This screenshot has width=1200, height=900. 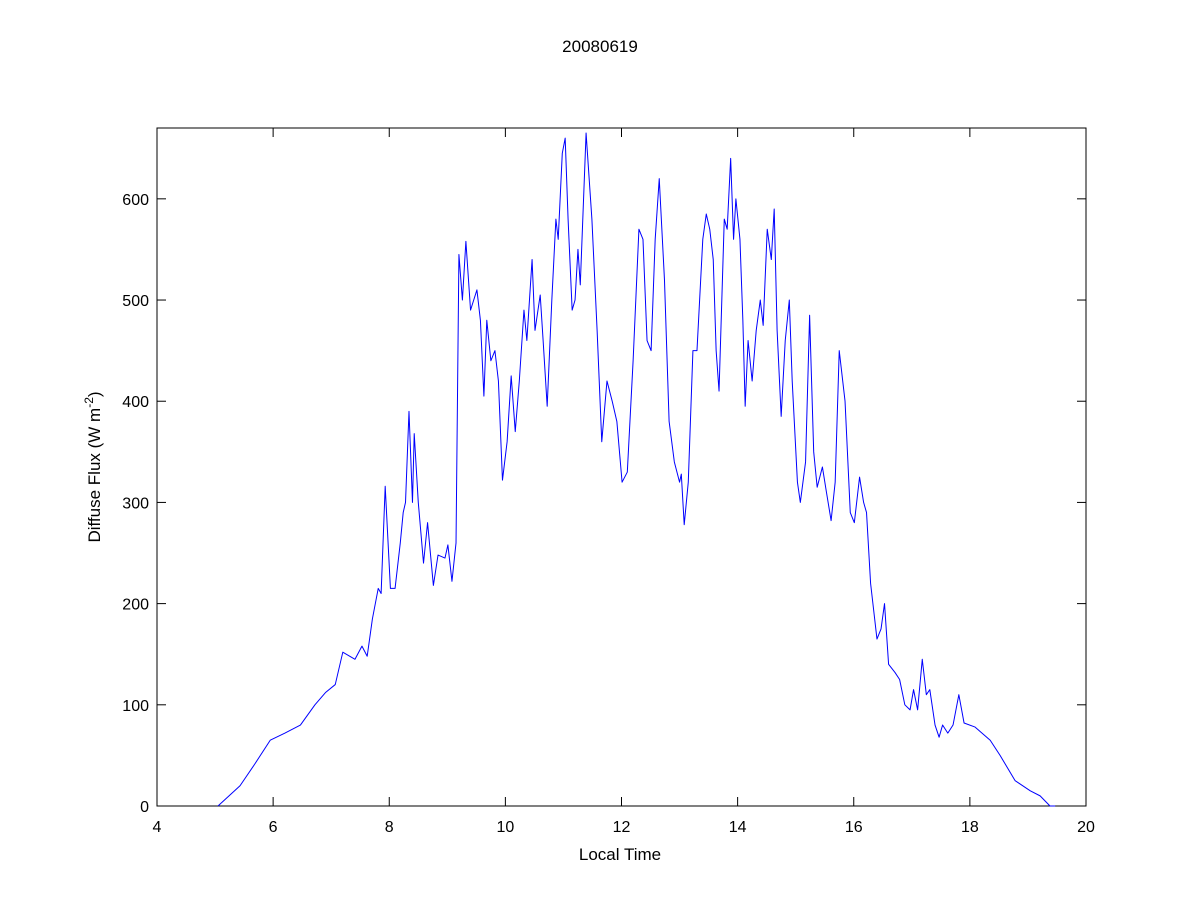 I want to click on y-tick-label: 100, so click(x=135, y=706).